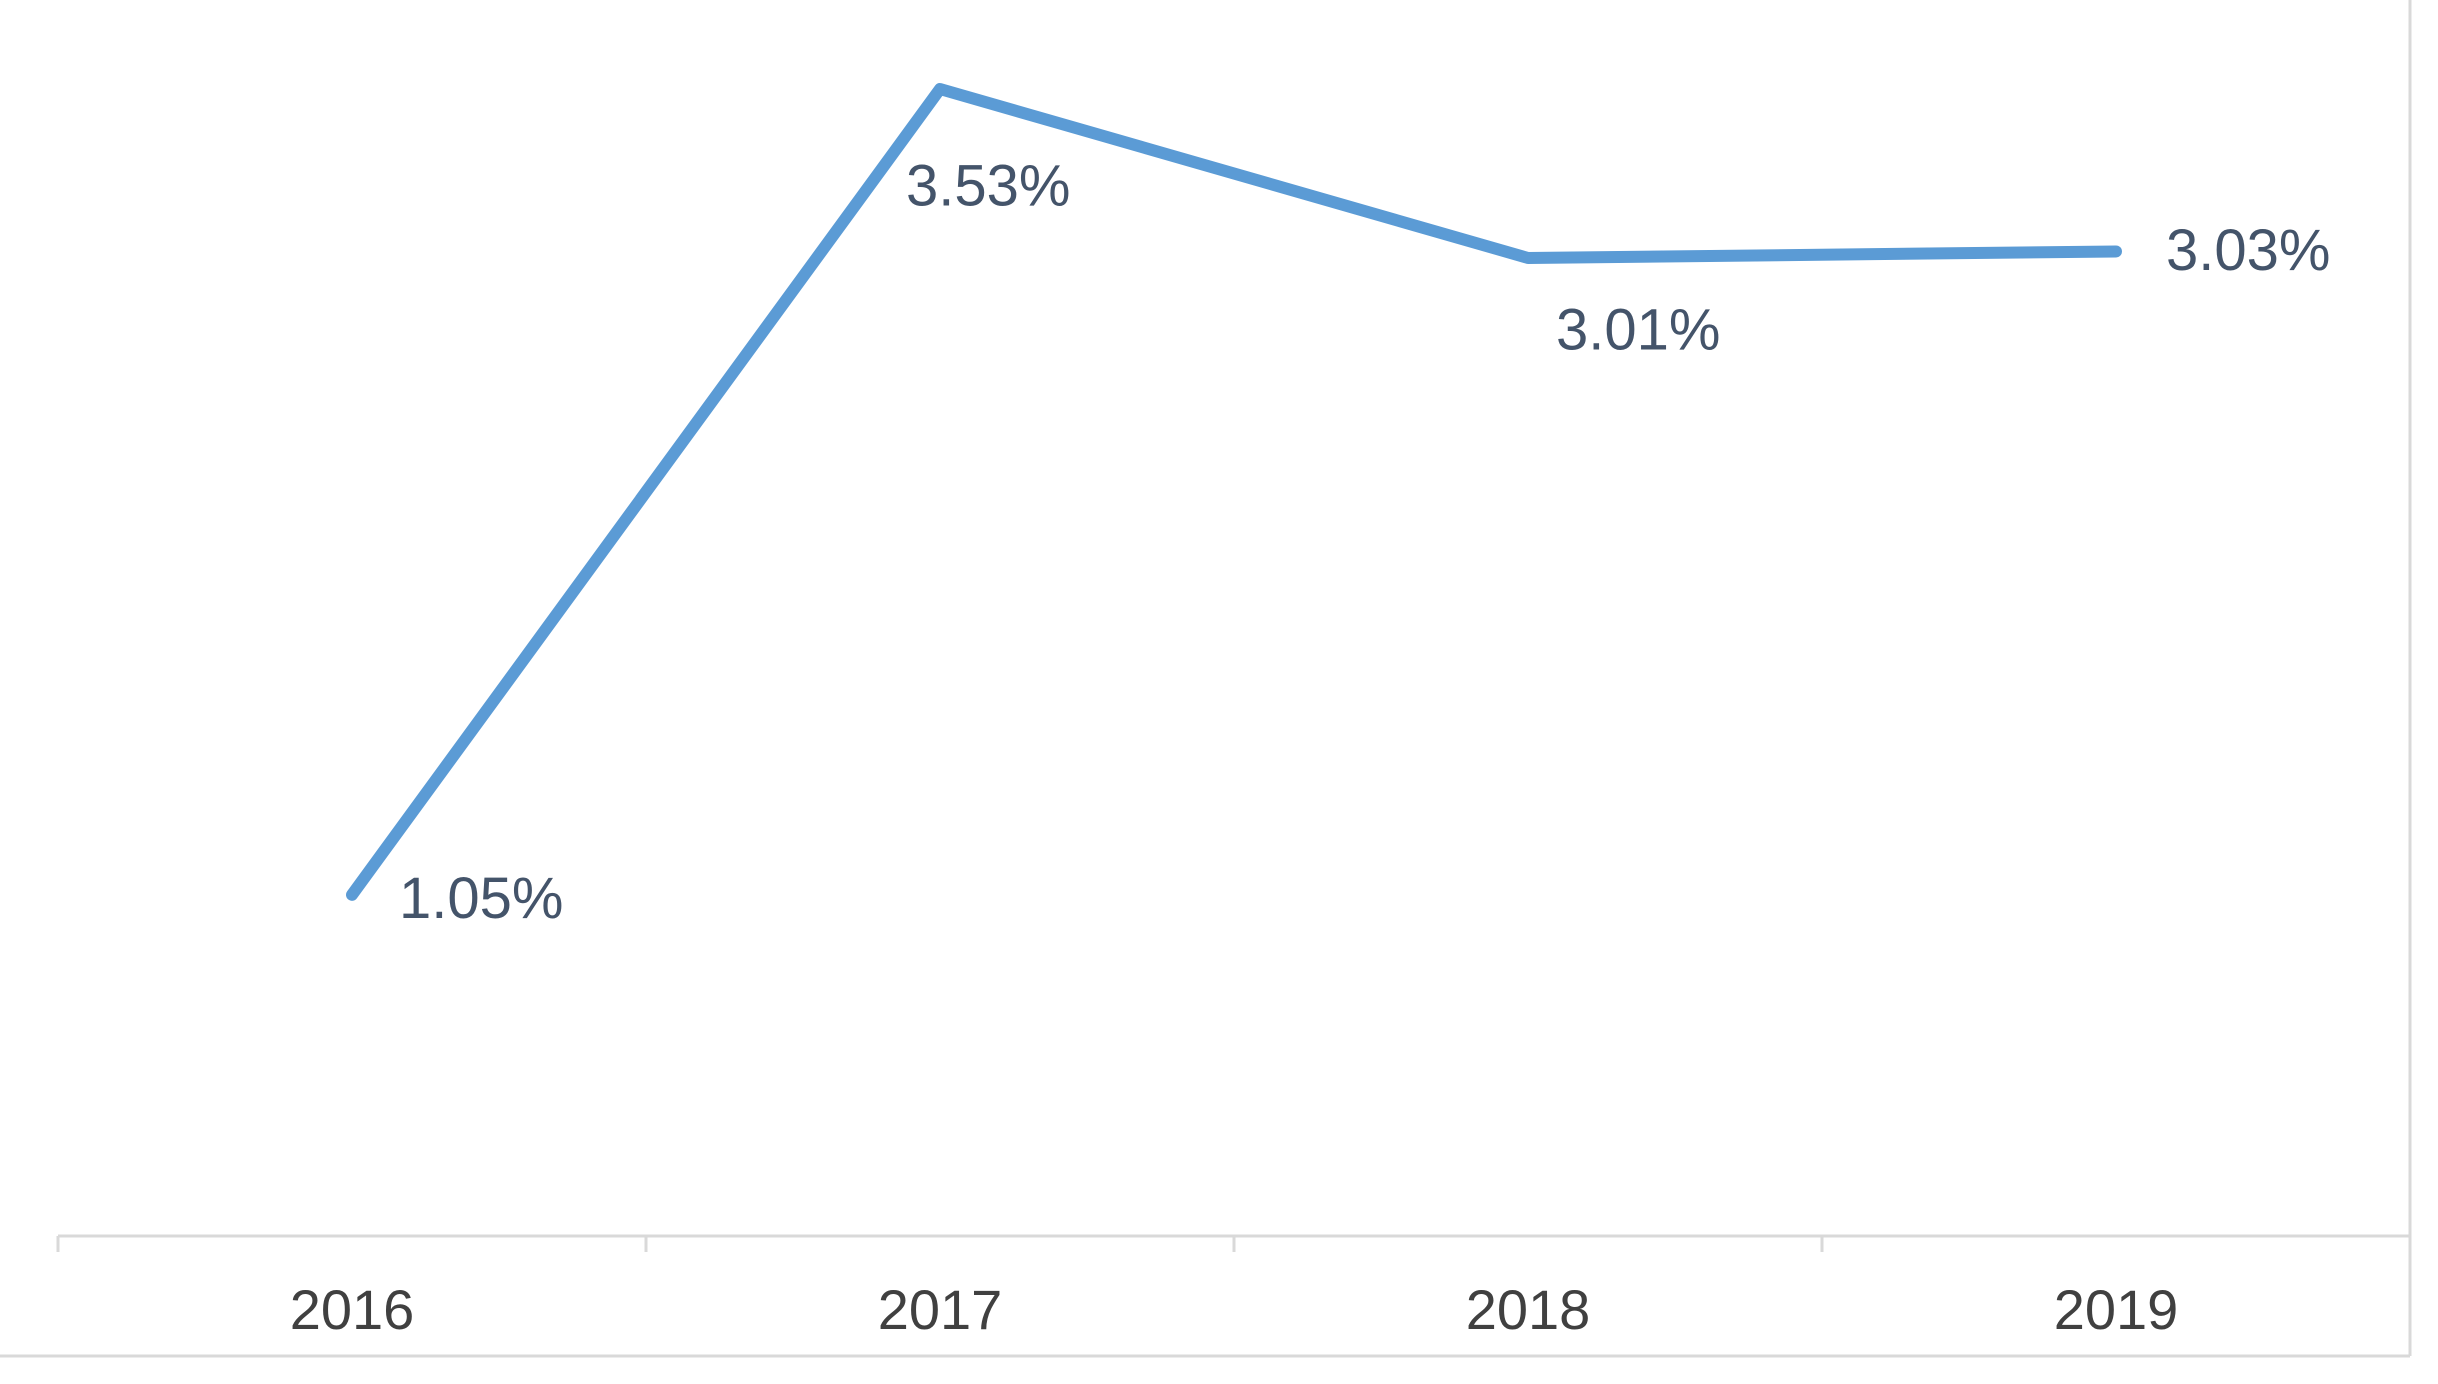 The image size is (2438, 1384). Describe the element at coordinates (940, 1309) in the screenshot. I see `x-tick-label: 2017` at that location.